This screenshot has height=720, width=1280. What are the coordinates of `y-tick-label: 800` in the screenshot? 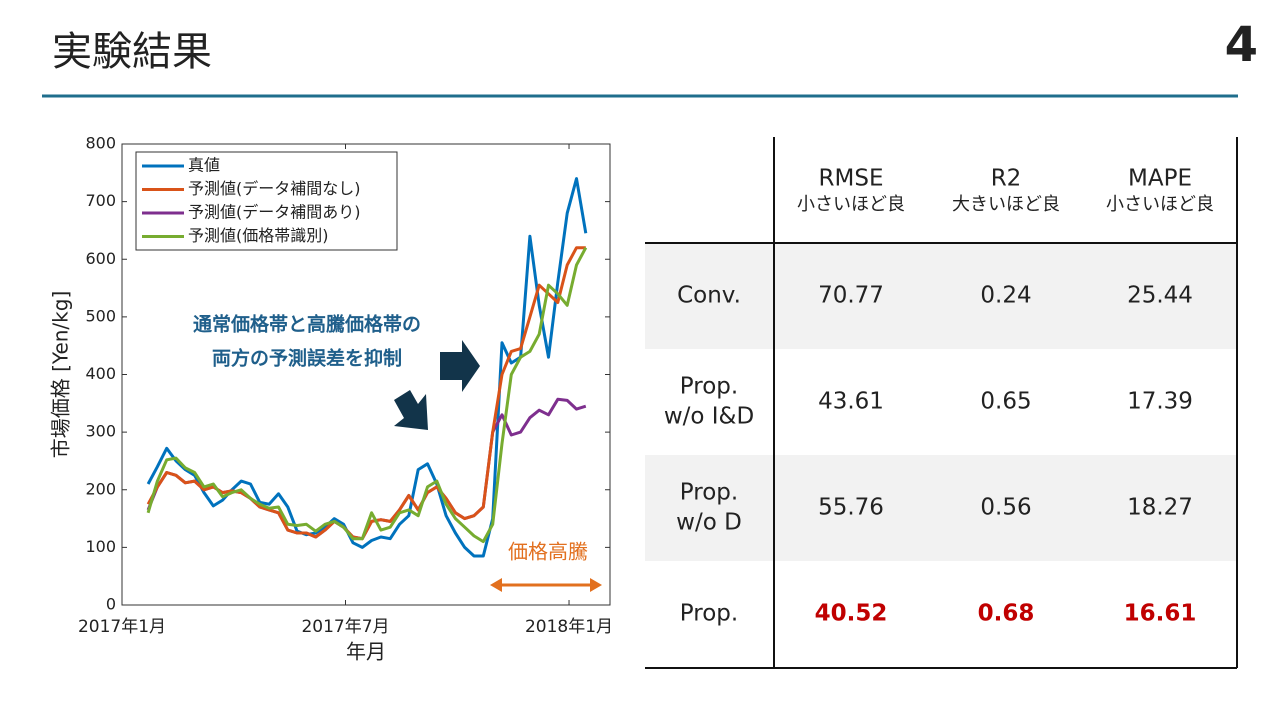 It's located at (100, 143).